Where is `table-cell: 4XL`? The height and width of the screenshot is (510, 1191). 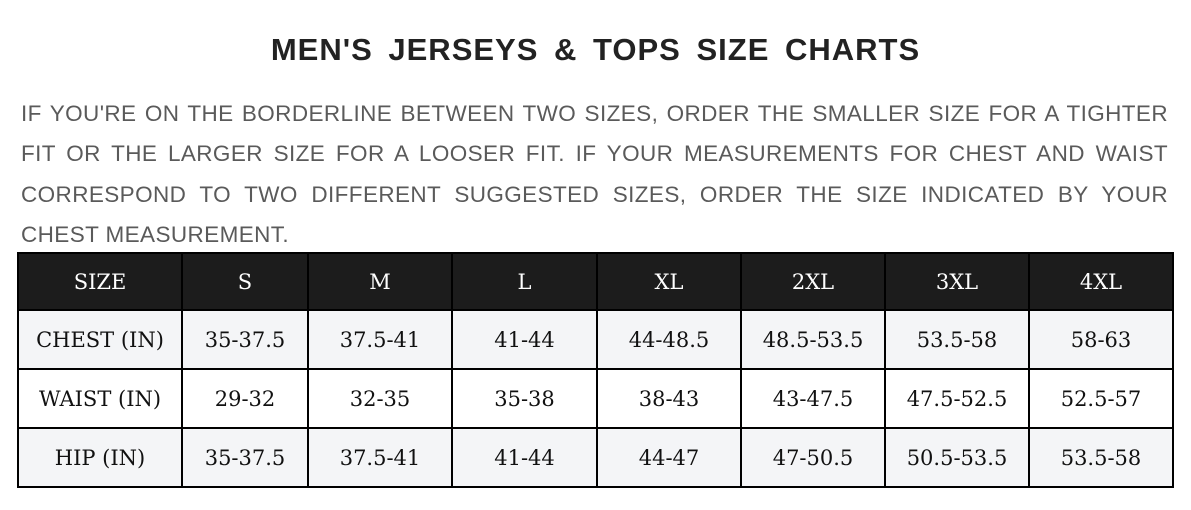 table-cell: 4XL is located at coordinates (1101, 281).